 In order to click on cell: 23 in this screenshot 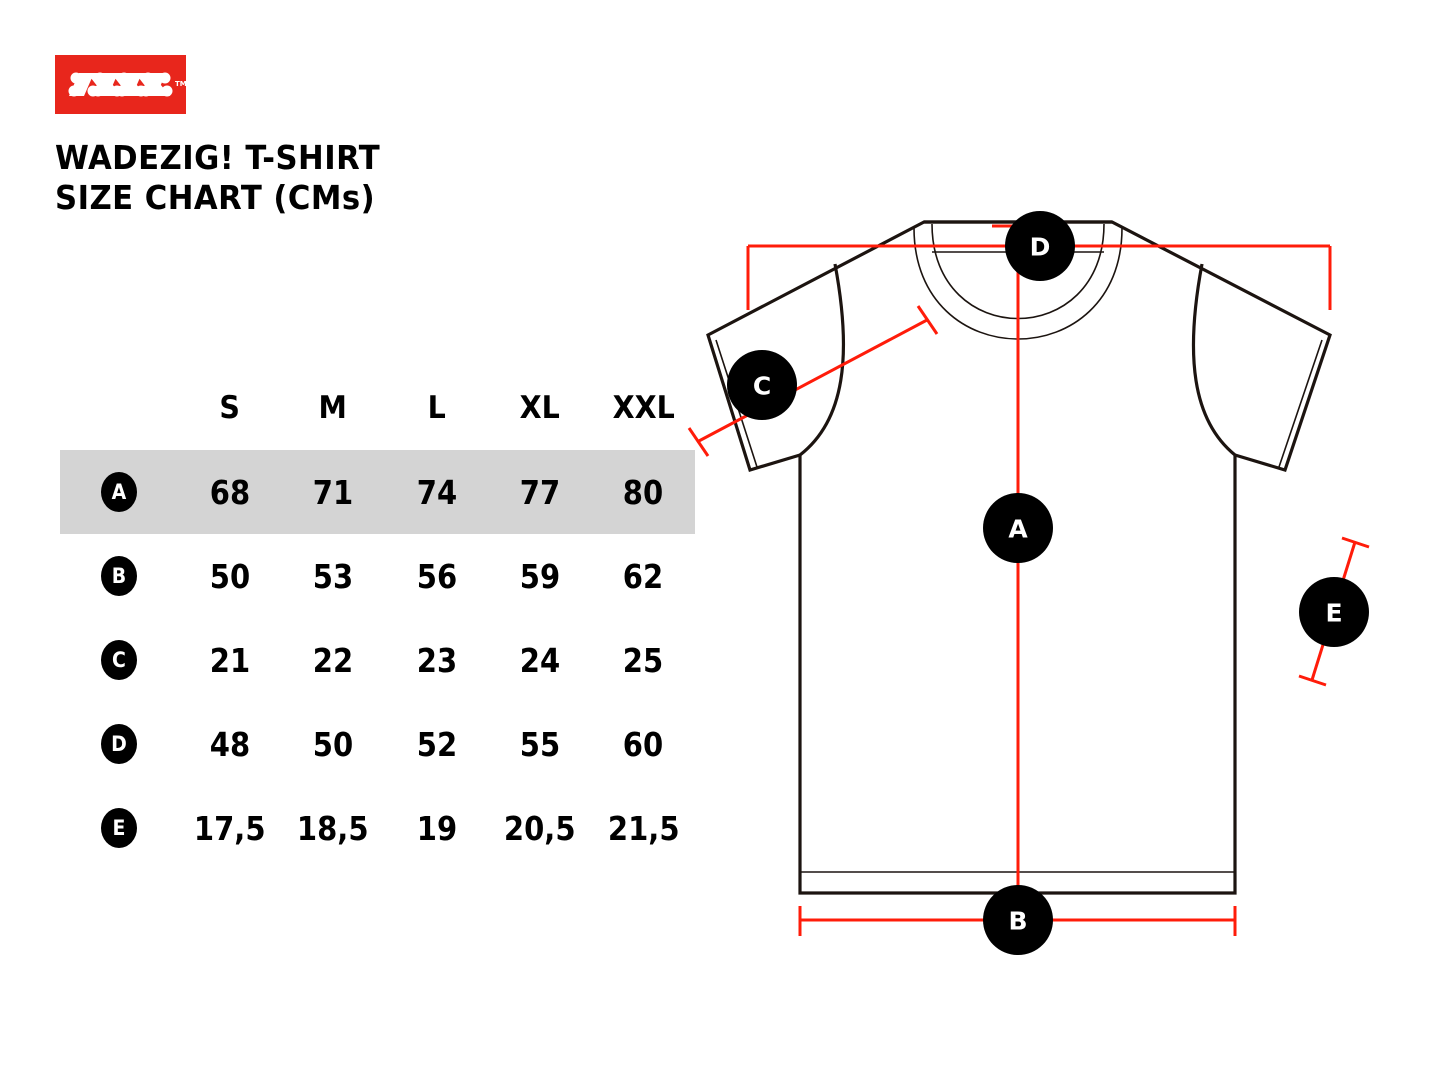, I will do `click(436, 660)`.